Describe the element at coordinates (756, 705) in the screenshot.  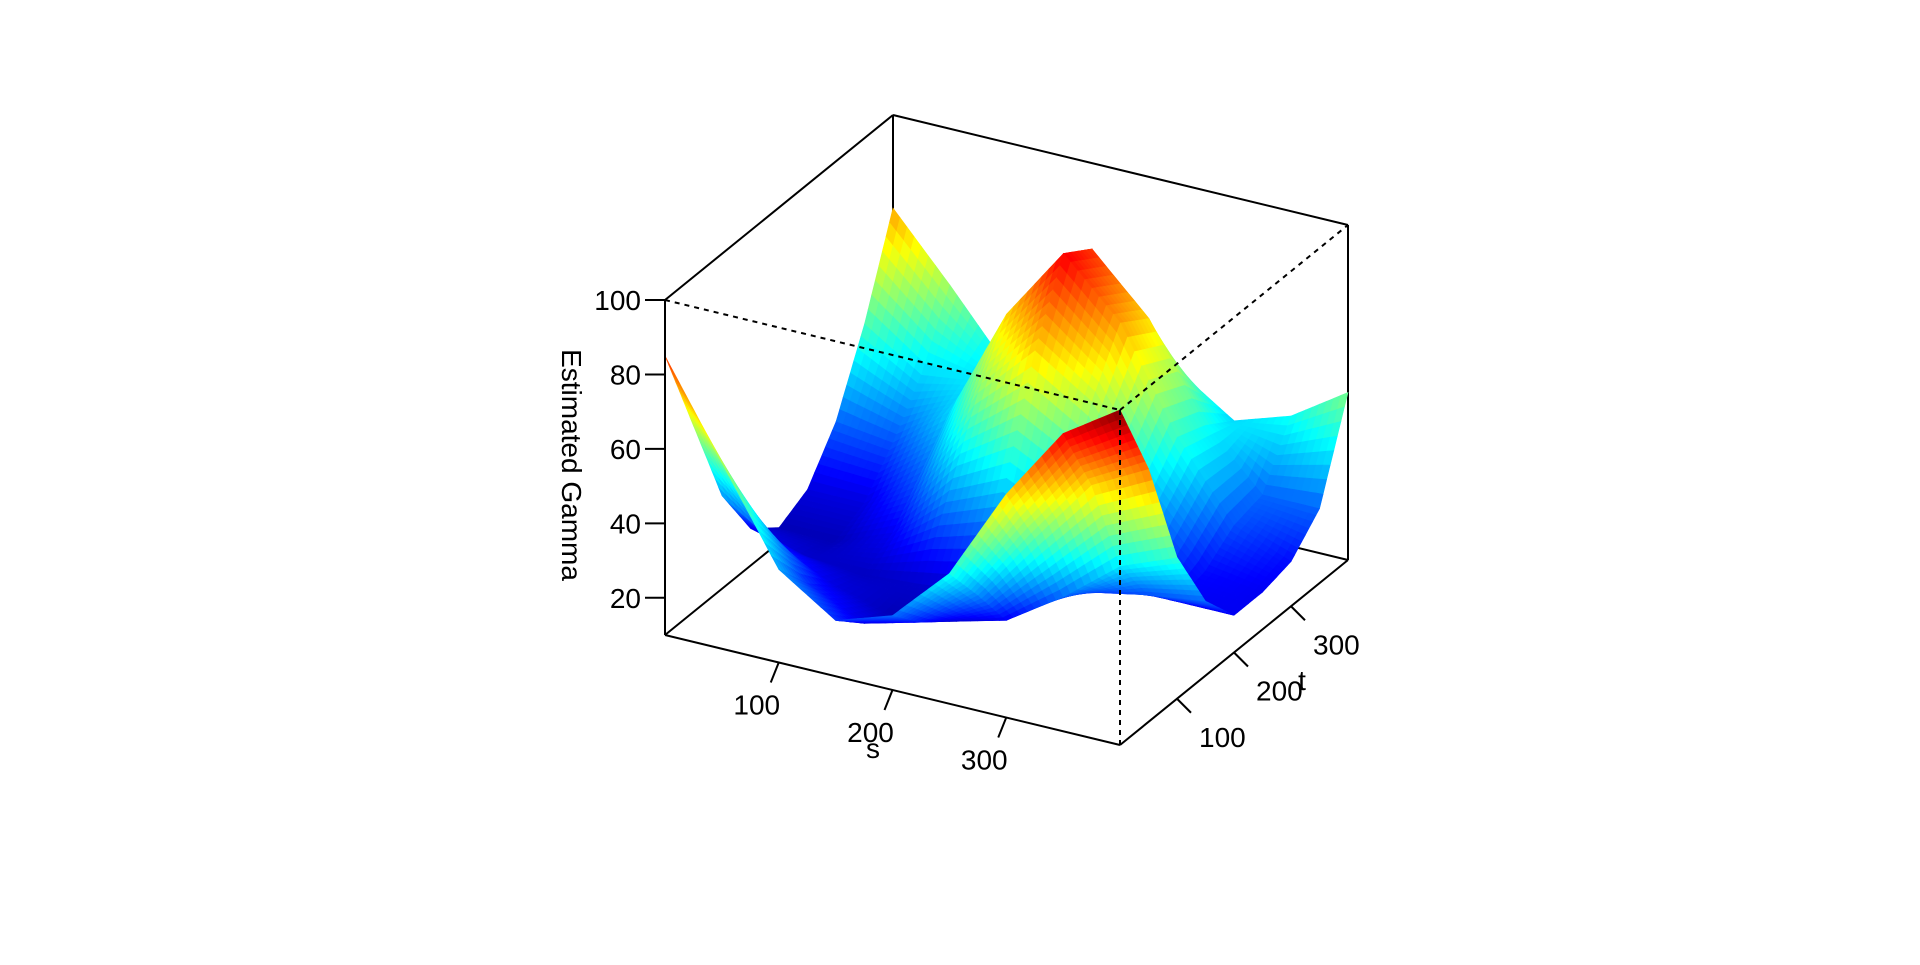
I see `s-axis-tick-label: 100` at that location.